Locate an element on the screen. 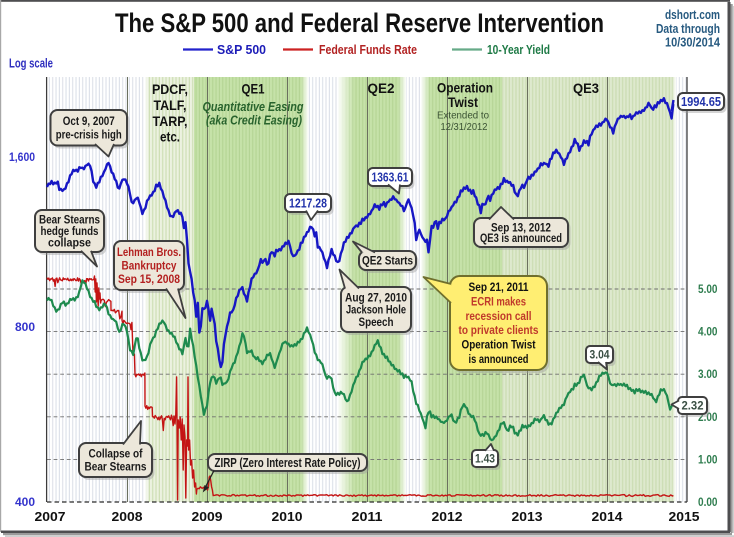 This screenshot has height=537, width=734. svg-text: QE2 is located at coordinates (381, 88).